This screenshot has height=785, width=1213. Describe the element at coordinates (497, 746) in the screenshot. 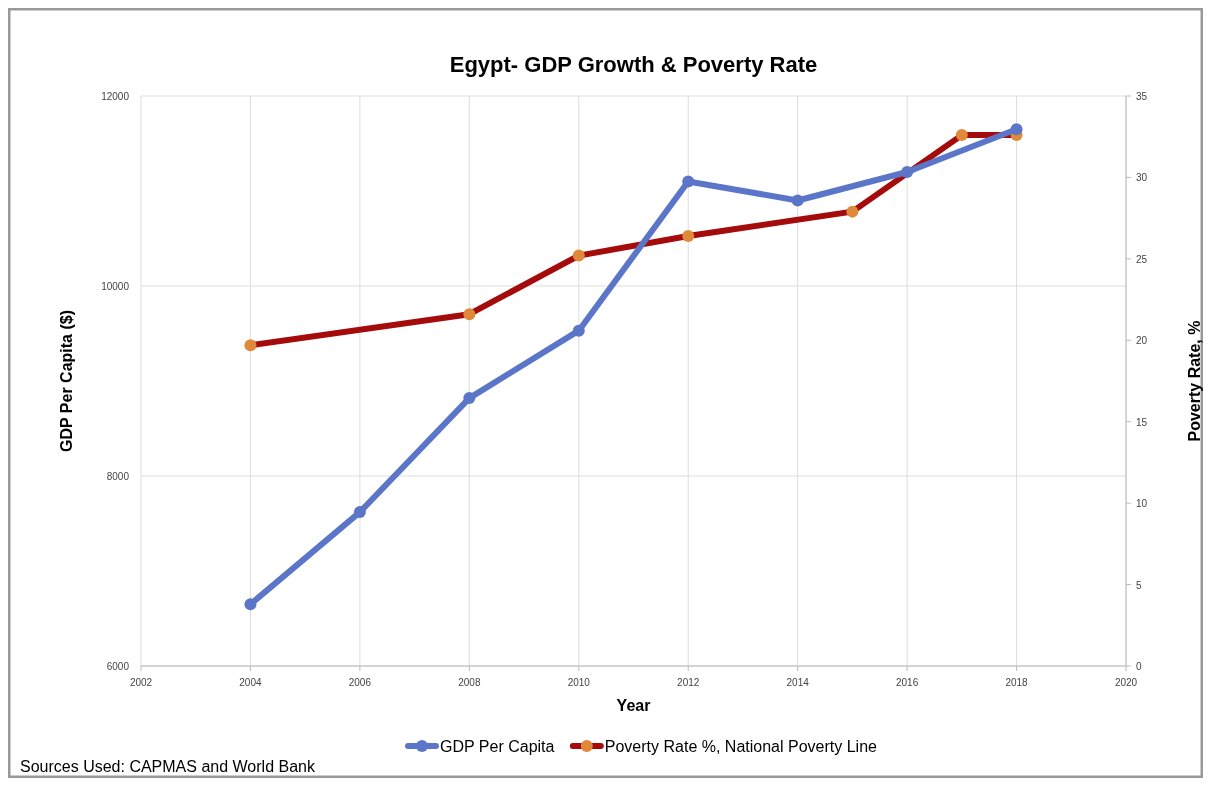

I see `legend-label: GDP Per Capita` at that location.